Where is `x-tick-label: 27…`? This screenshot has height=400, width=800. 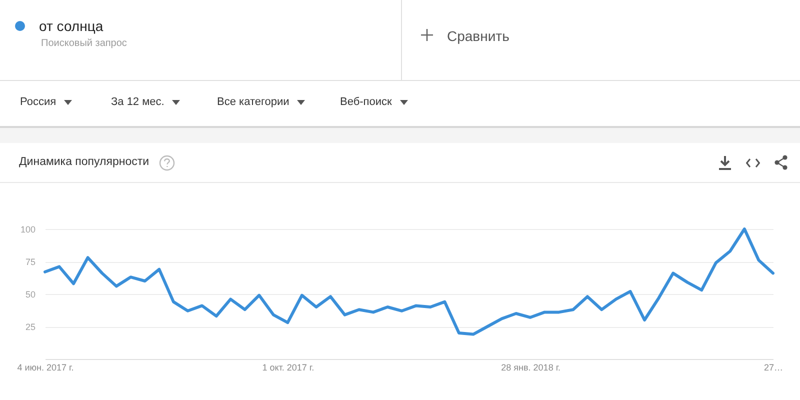
x-tick-label: 27… is located at coordinates (774, 367).